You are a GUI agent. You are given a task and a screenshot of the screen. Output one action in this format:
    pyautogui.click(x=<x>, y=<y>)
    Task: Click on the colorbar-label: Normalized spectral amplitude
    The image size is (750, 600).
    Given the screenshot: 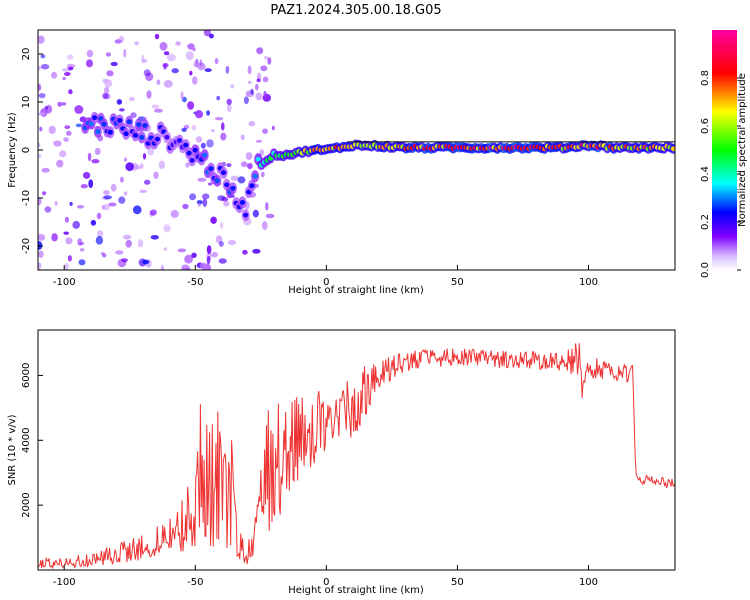 What is the action you would take?
    pyautogui.click(x=742, y=150)
    